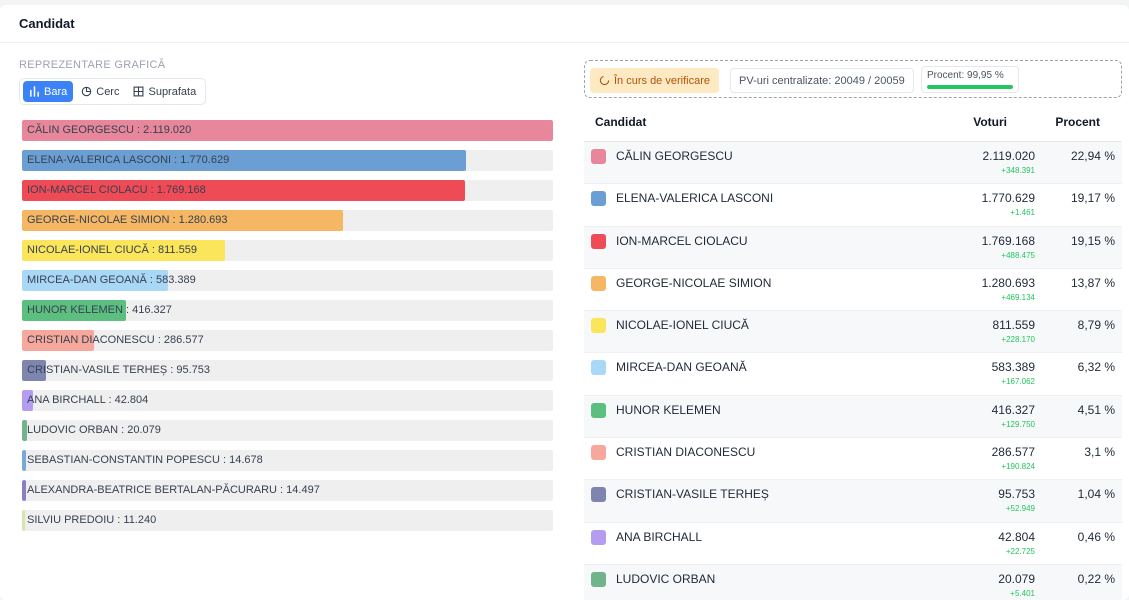 Image resolution: width=1129 pixels, height=600 pixels. What do you see at coordinates (287, 280) in the screenshot?
I see `bar-row: MIRCEA-DAN GEOANĂ : 583.389` at bounding box center [287, 280].